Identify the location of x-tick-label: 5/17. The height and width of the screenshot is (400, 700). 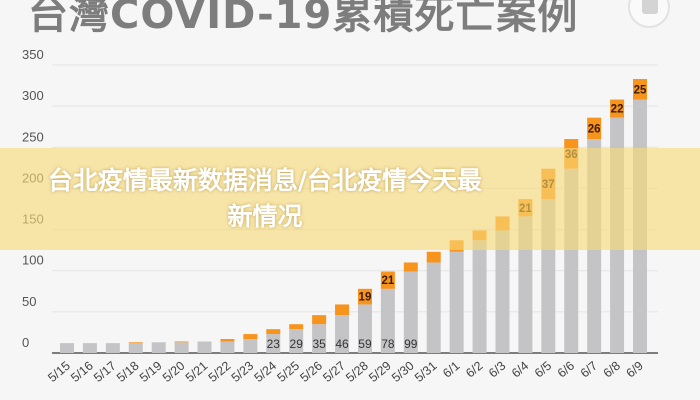
(105, 372).